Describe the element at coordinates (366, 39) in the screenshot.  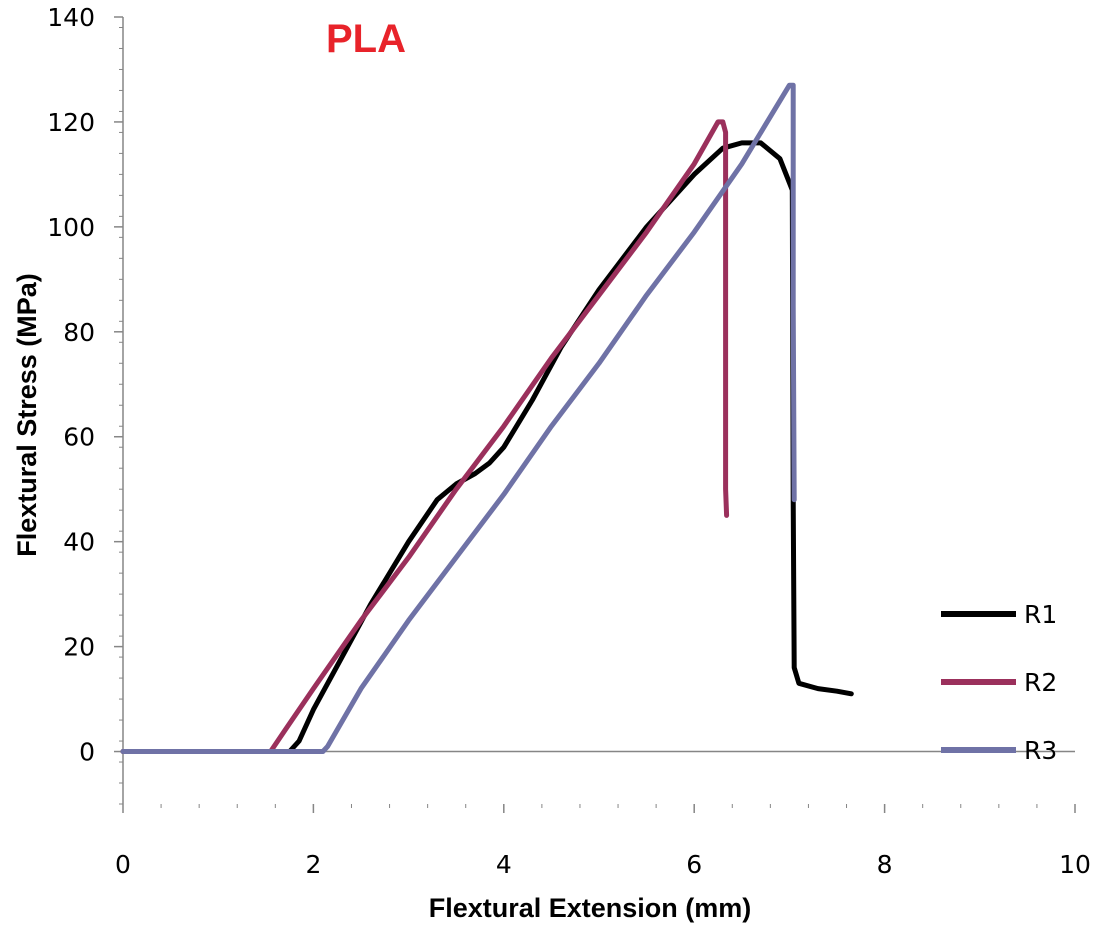
I see `chart-title: PLA` at that location.